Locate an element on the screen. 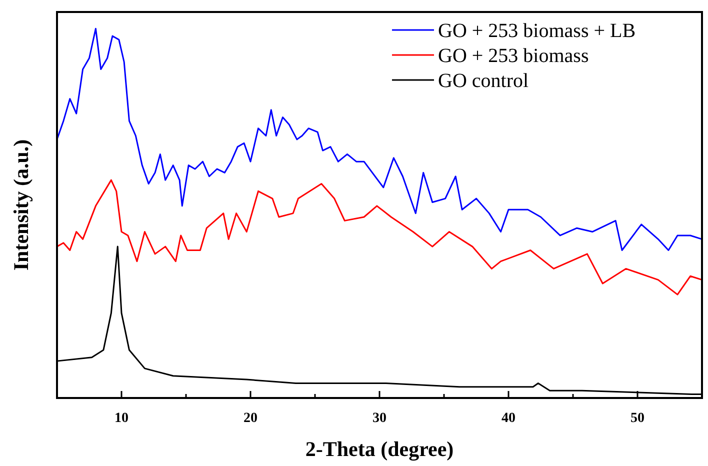 The image size is (708, 466). x-tick-label: 10 is located at coordinates (121, 418).